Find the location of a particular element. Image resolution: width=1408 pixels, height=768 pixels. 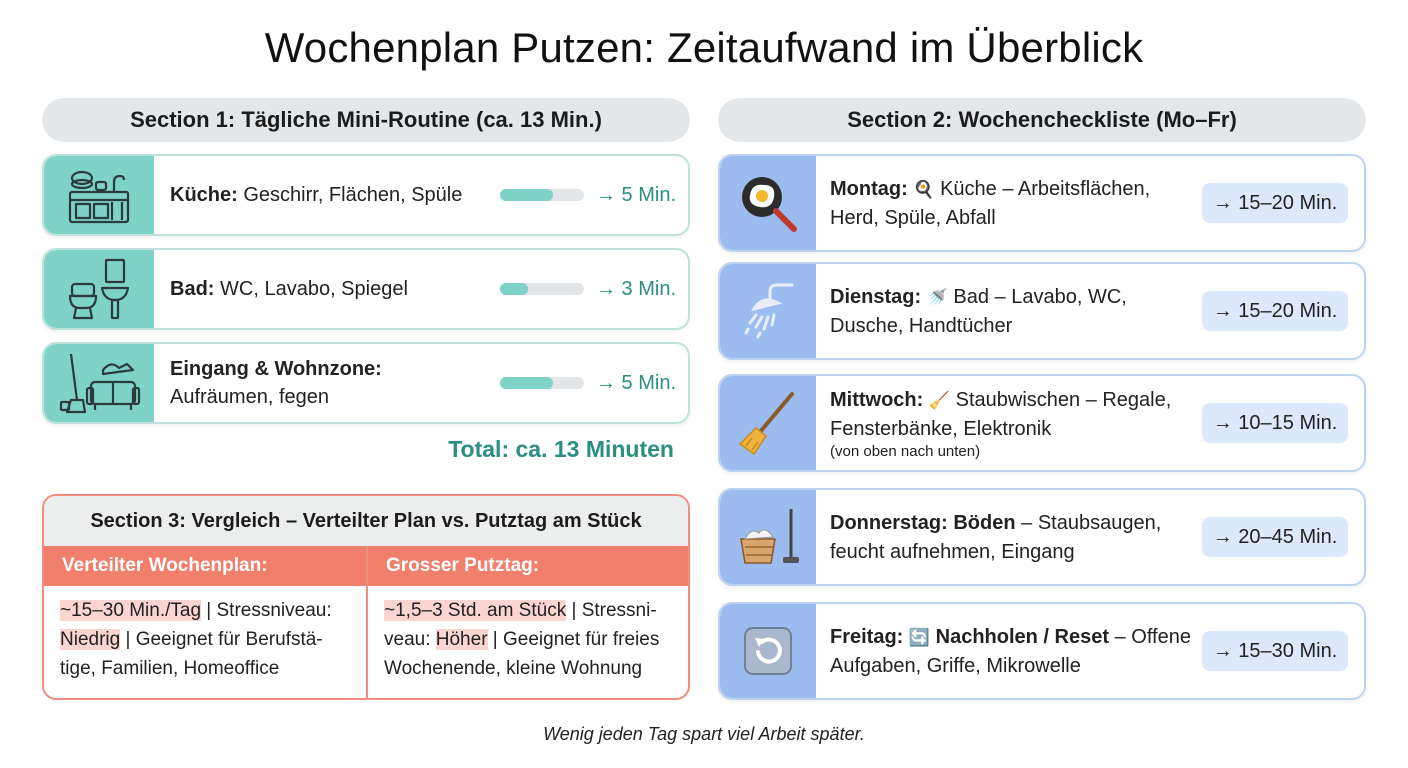

daily-desc: WC, Lavabo, Spiegel is located at coordinates (314, 289).